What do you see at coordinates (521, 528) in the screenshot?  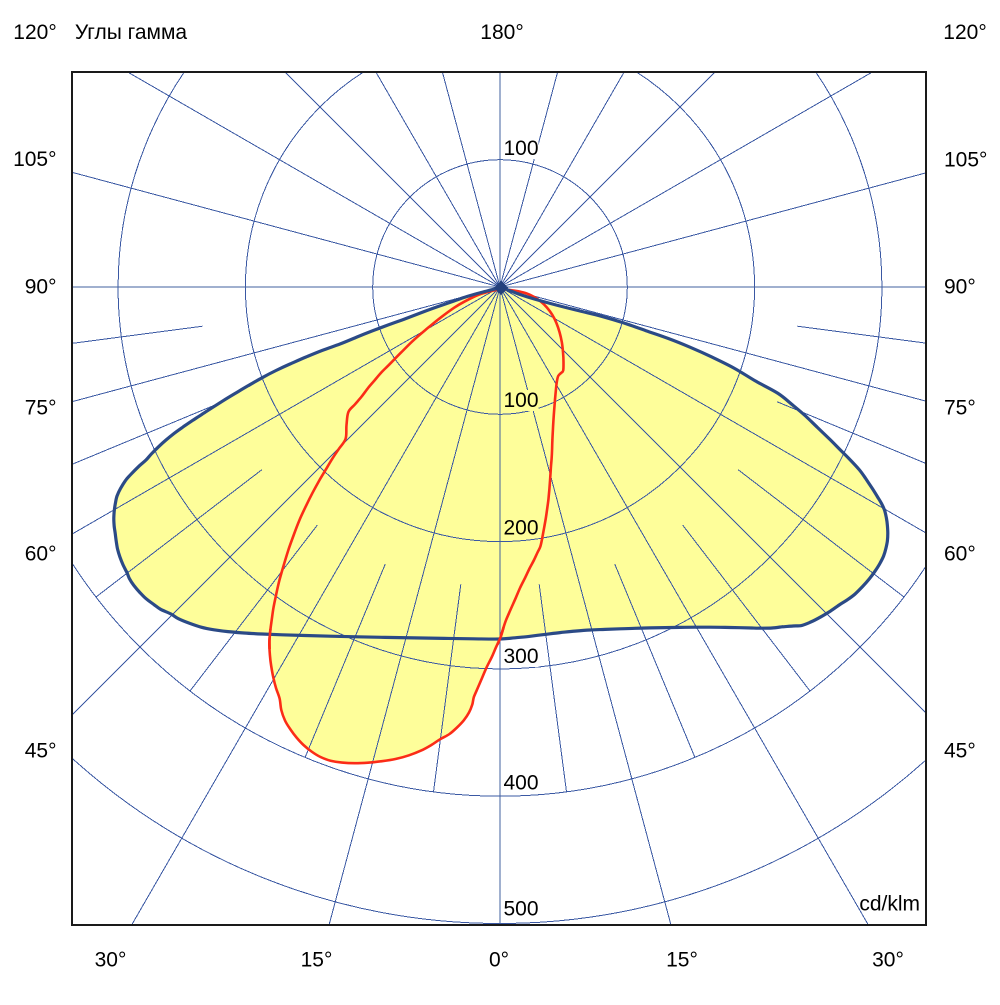 I see `svg-text: 200` at bounding box center [521, 528].